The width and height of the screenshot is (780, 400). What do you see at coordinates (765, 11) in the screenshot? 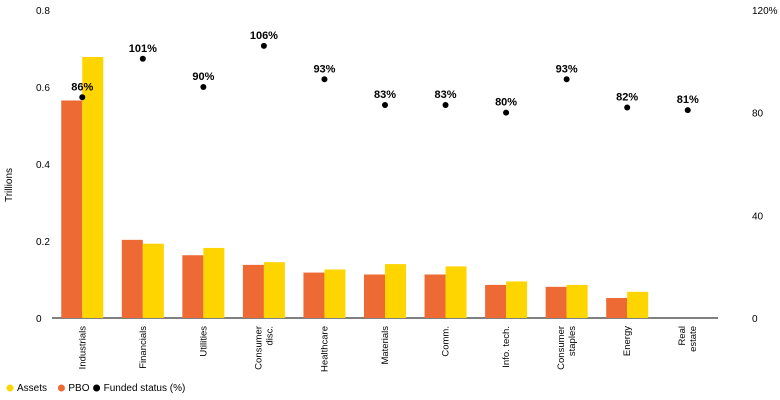
I see `right-tick-label: 120%` at bounding box center [765, 11].